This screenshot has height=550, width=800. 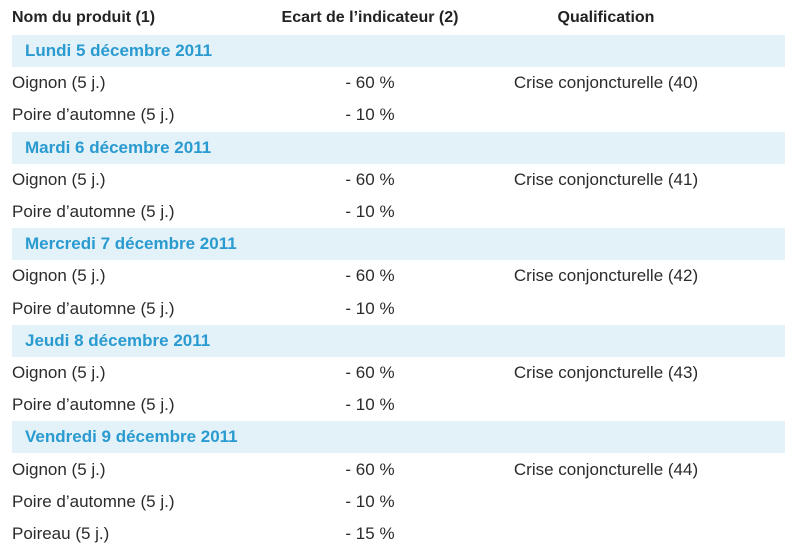 I want to click on section-title: Mercredi 7 décembre 2011, so click(x=131, y=244).